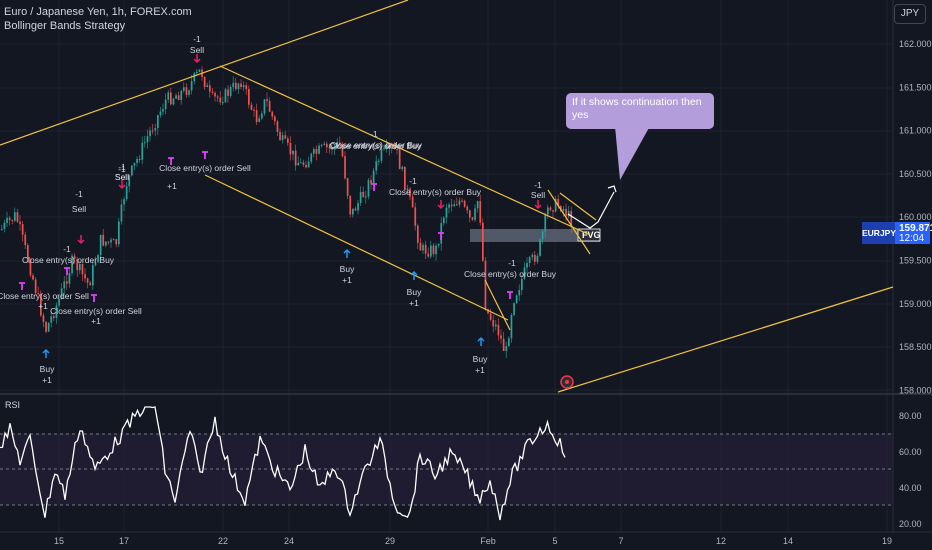 The height and width of the screenshot is (550, 932). I want to click on callout-note: If it shows continuation then yes, so click(640, 111).